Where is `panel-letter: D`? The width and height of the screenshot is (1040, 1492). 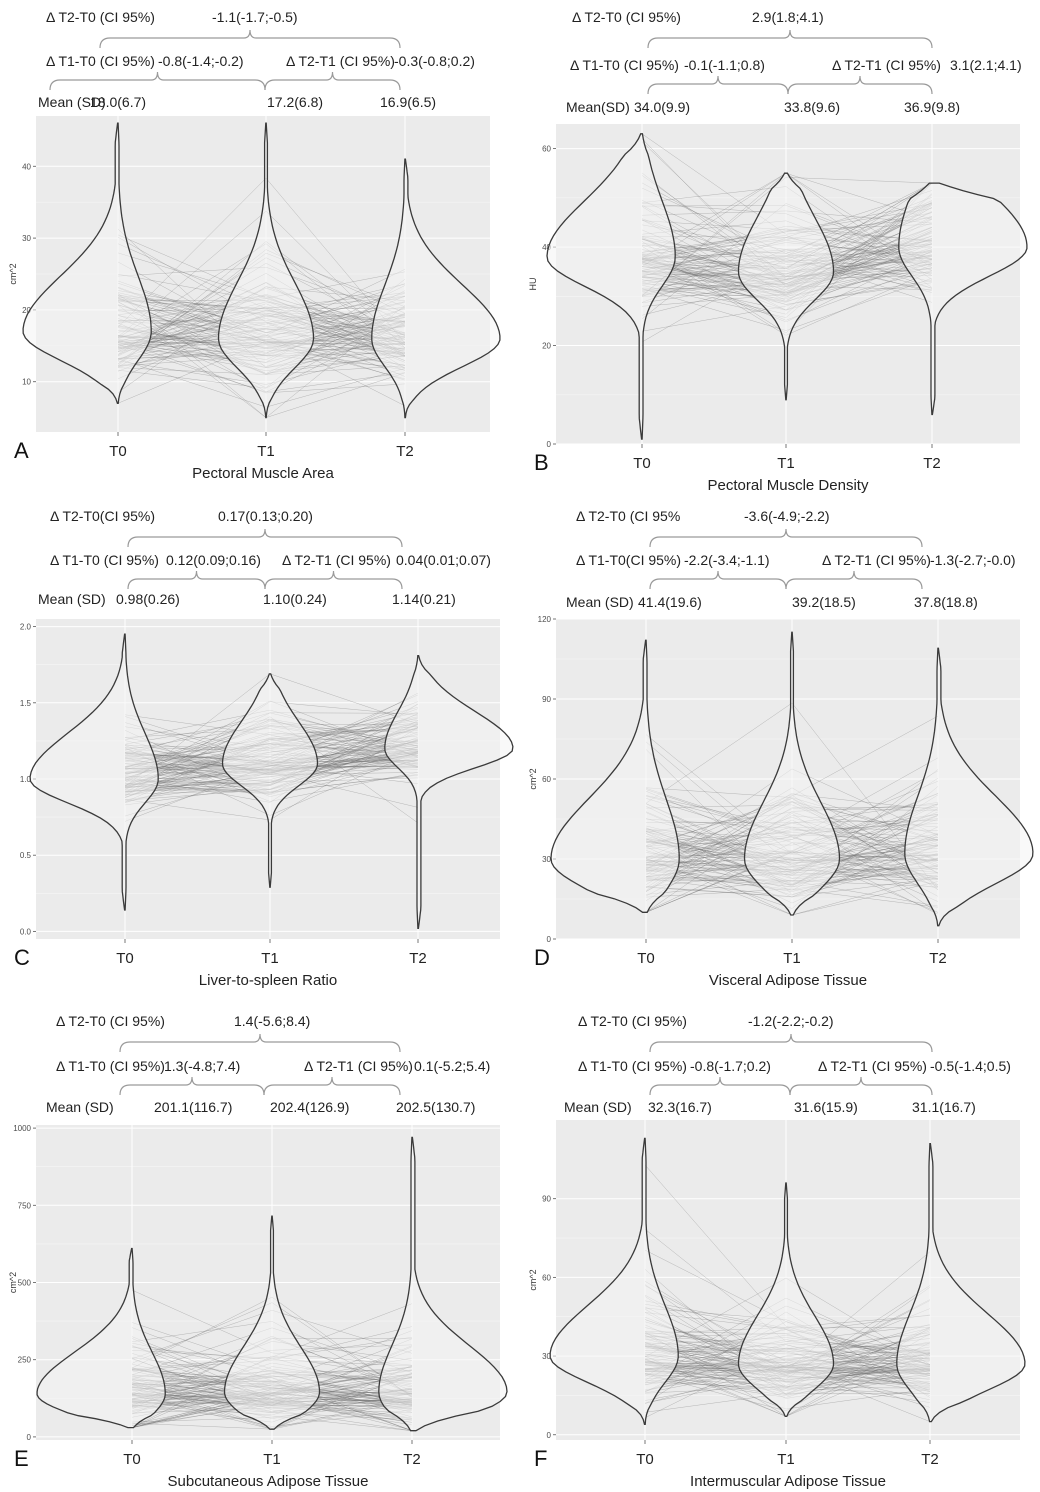 panel-letter: D is located at coordinates (542, 957).